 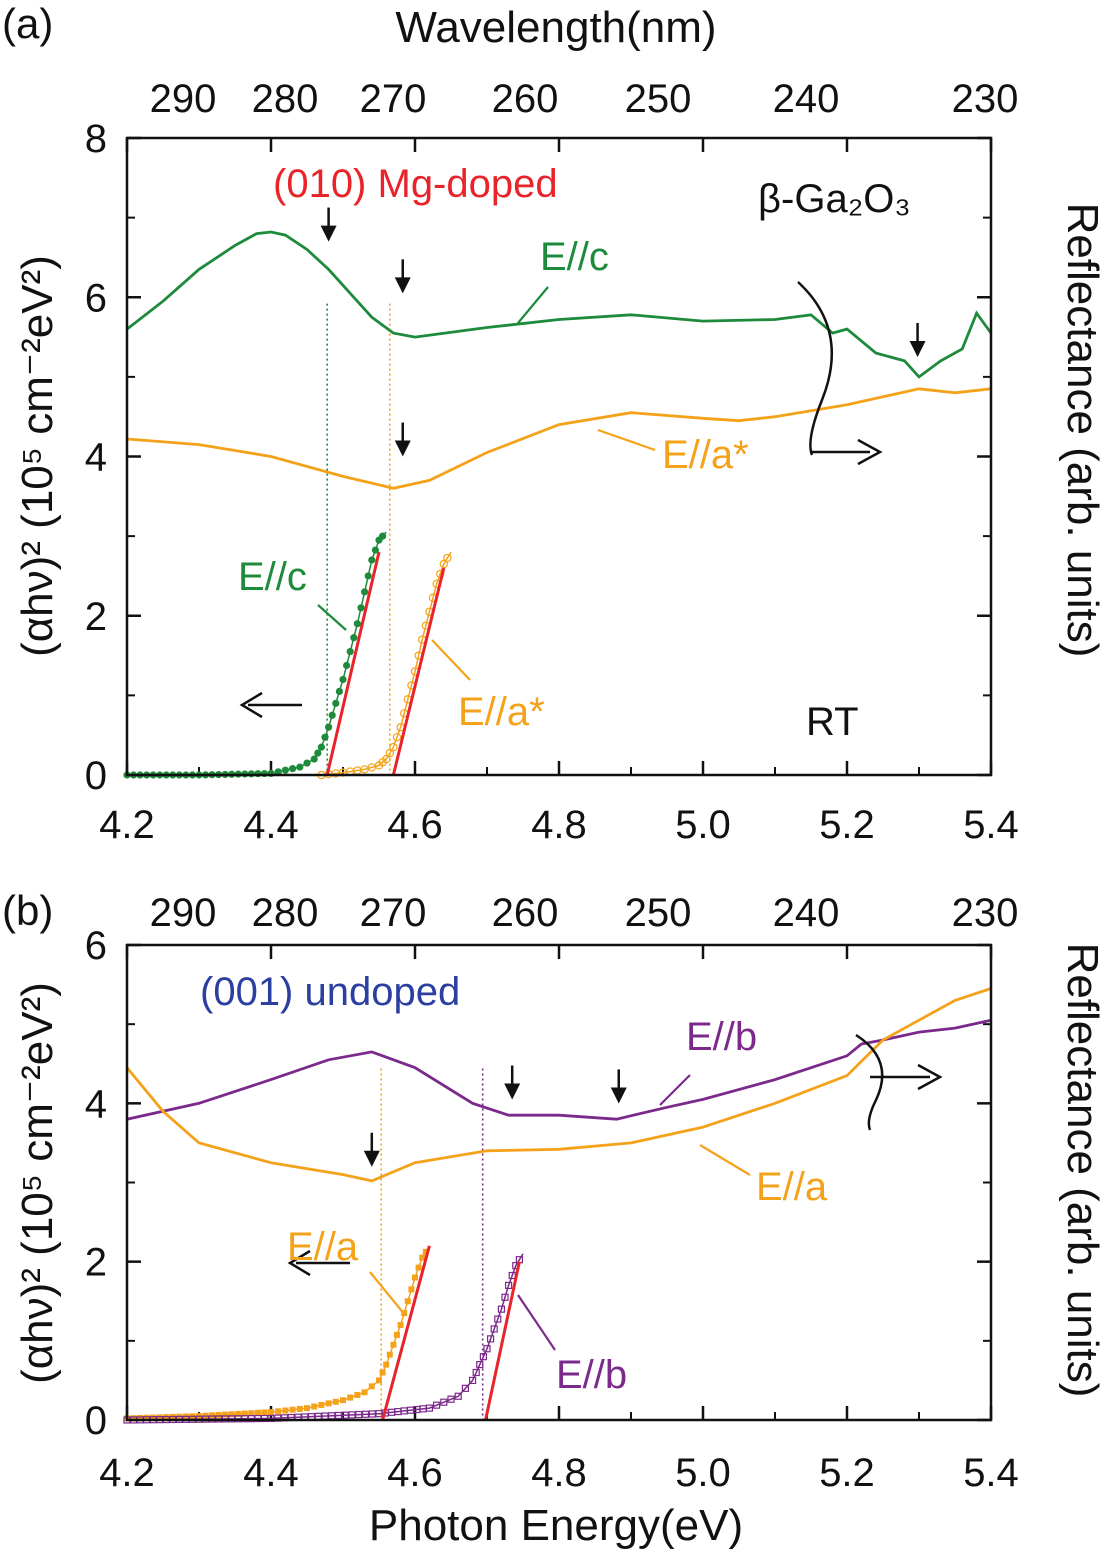 What do you see at coordinates (792, 1187) in the screenshot?
I see `panel-b-refl-a-label: E//a` at bounding box center [792, 1187].